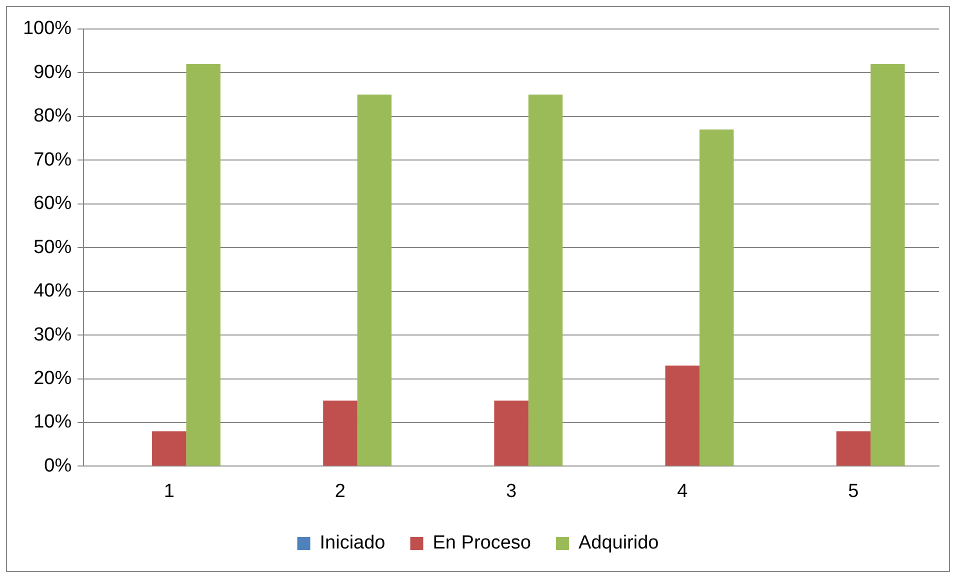  What do you see at coordinates (618, 543) in the screenshot?
I see `legend-label: Adquirido` at bounding box center [618, 543].